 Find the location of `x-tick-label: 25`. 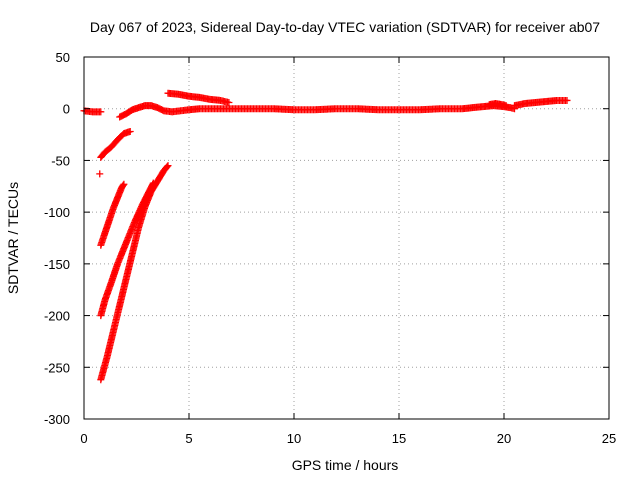

x-tick-label: 25 is located at coordinates (609, 438).